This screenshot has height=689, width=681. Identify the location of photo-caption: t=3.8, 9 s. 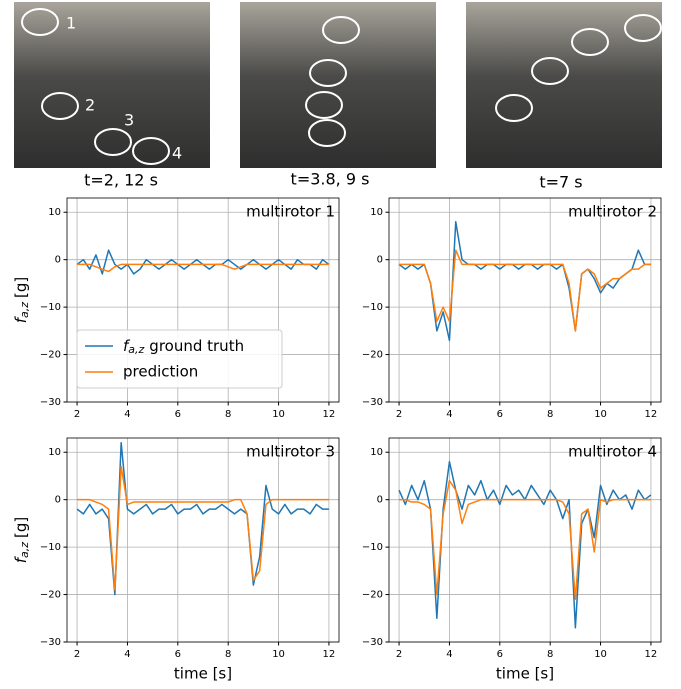
(330, 179).